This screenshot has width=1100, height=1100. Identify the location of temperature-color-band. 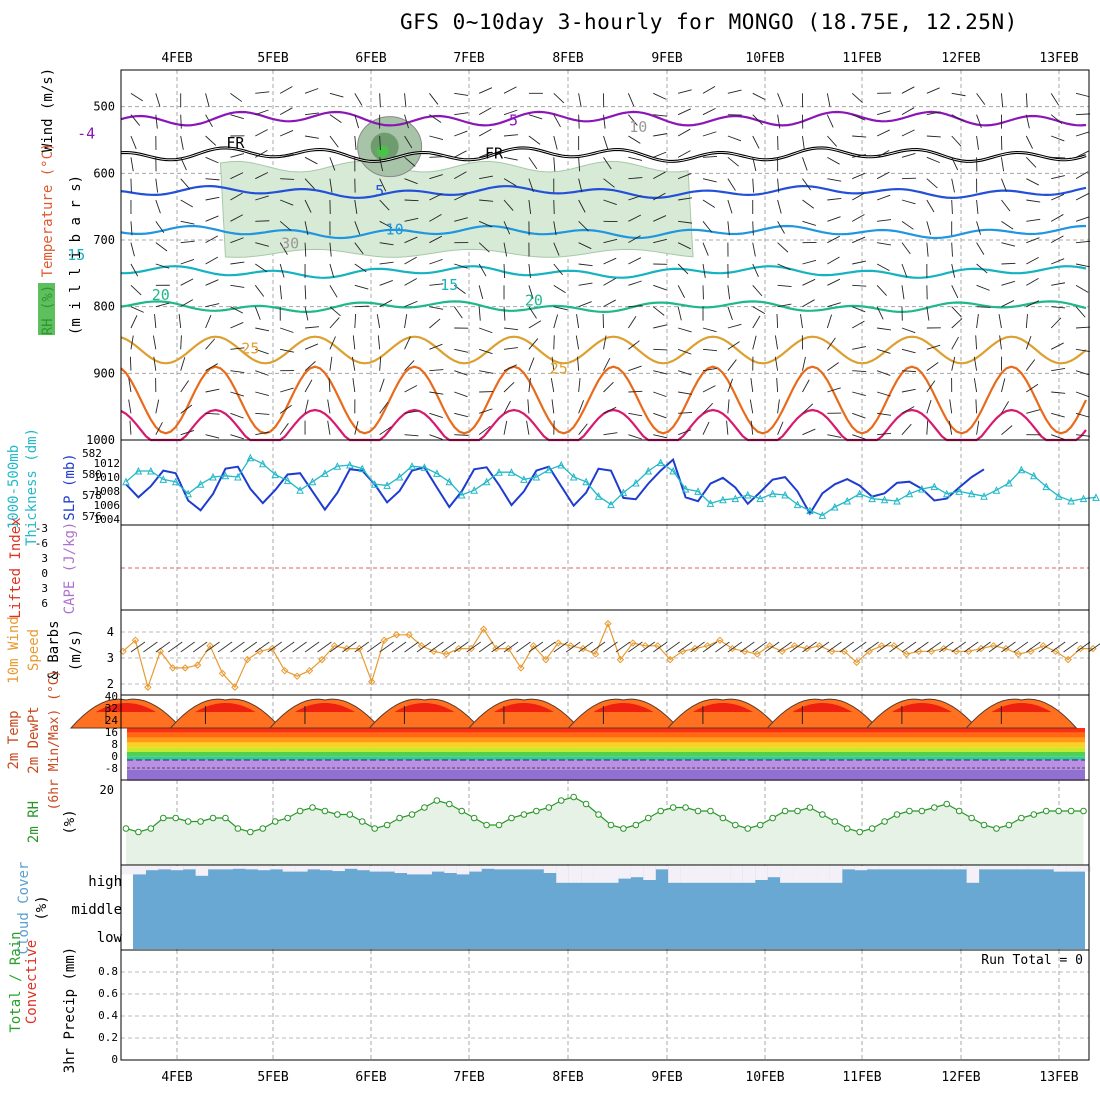
(606, 740).